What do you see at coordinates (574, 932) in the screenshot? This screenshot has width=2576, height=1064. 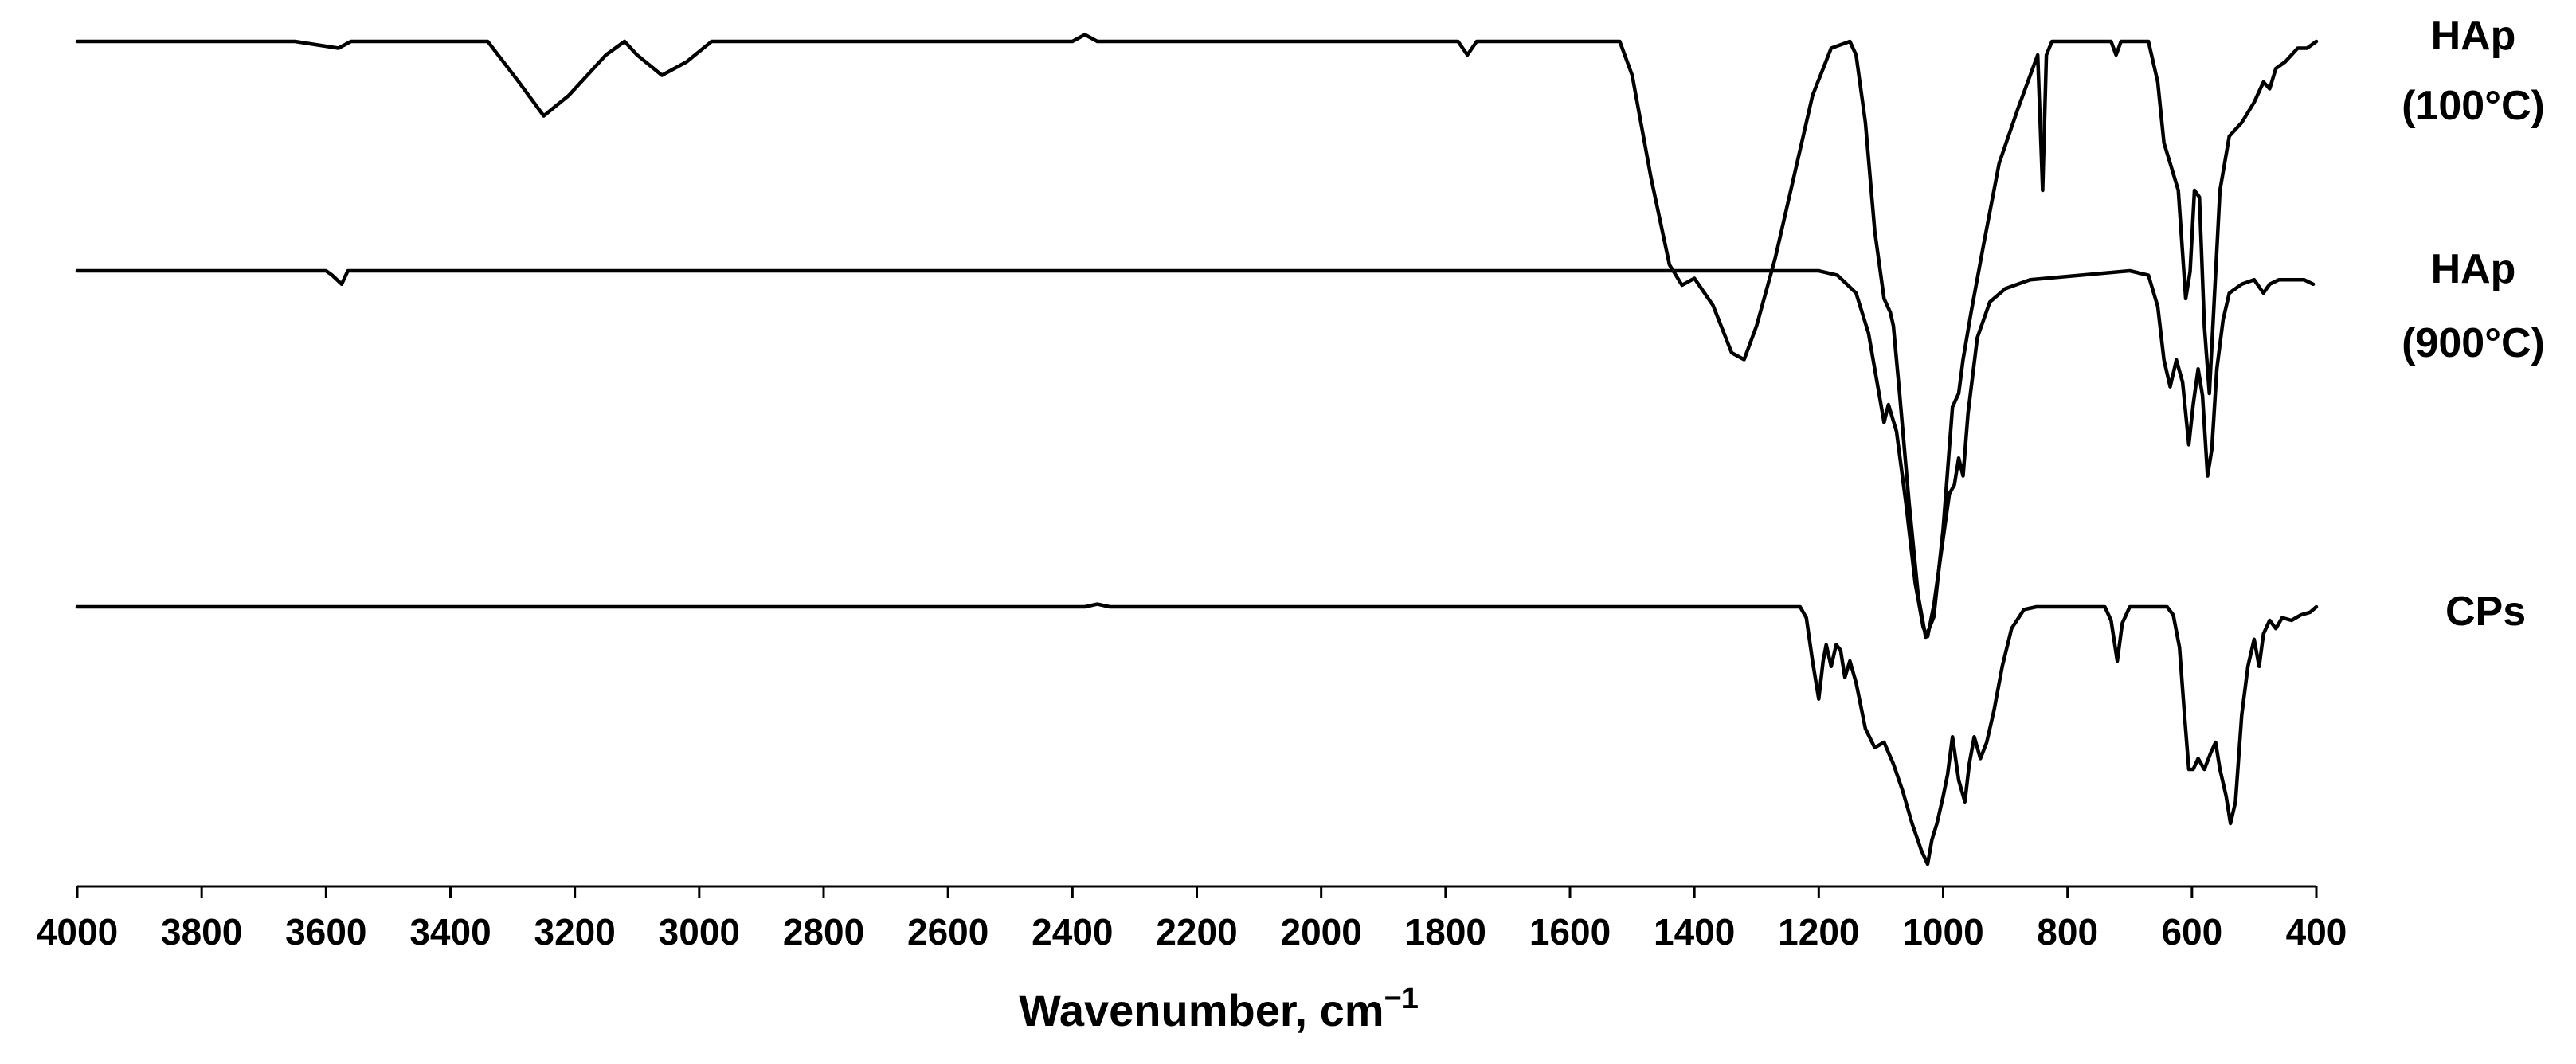 I see `x-tick-label-3200: 3200` at bounding box center [574, 932].